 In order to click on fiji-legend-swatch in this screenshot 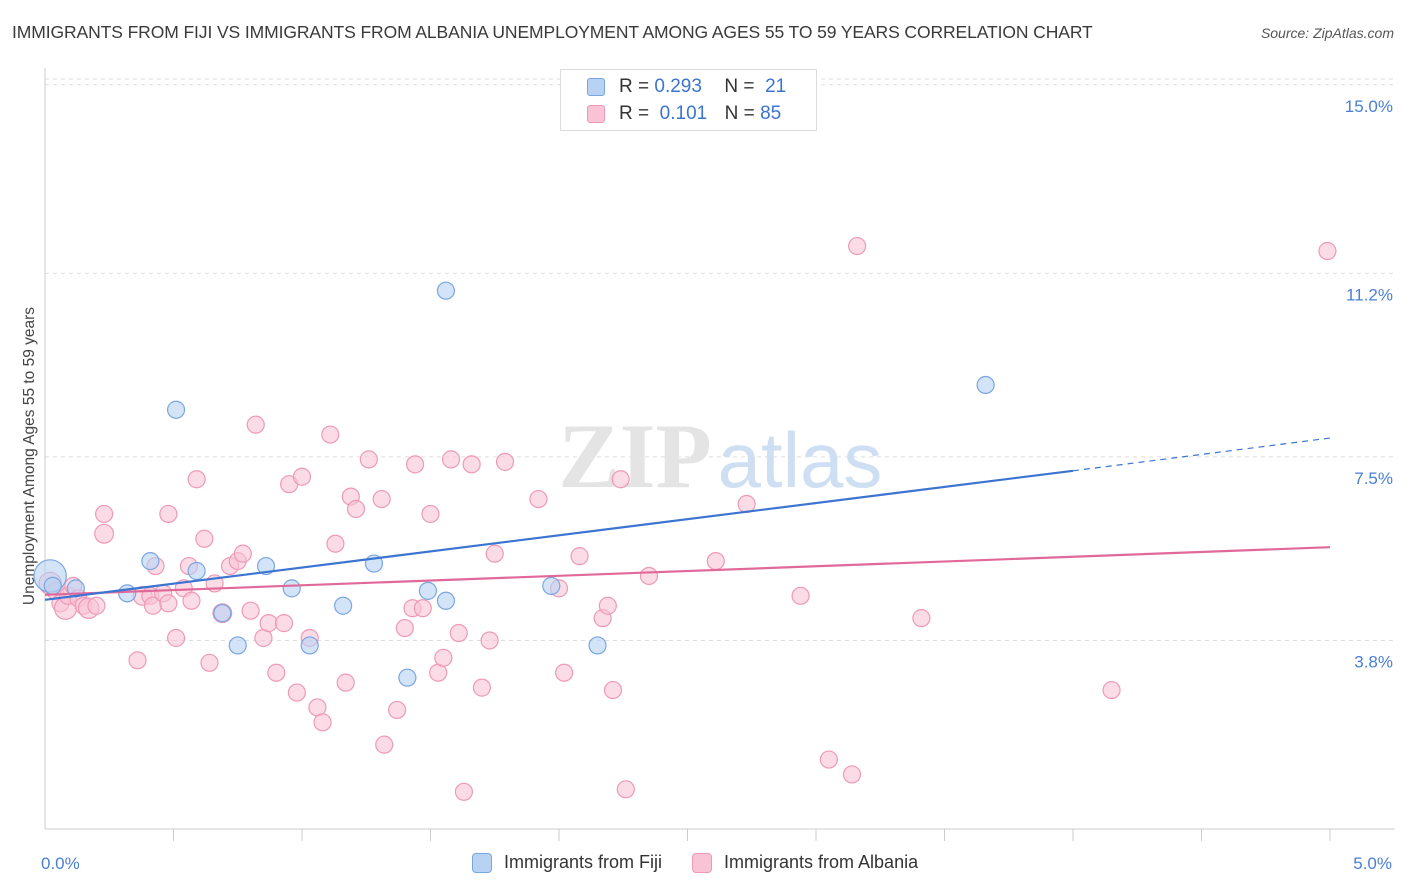, I will do `click(482, 862)`.